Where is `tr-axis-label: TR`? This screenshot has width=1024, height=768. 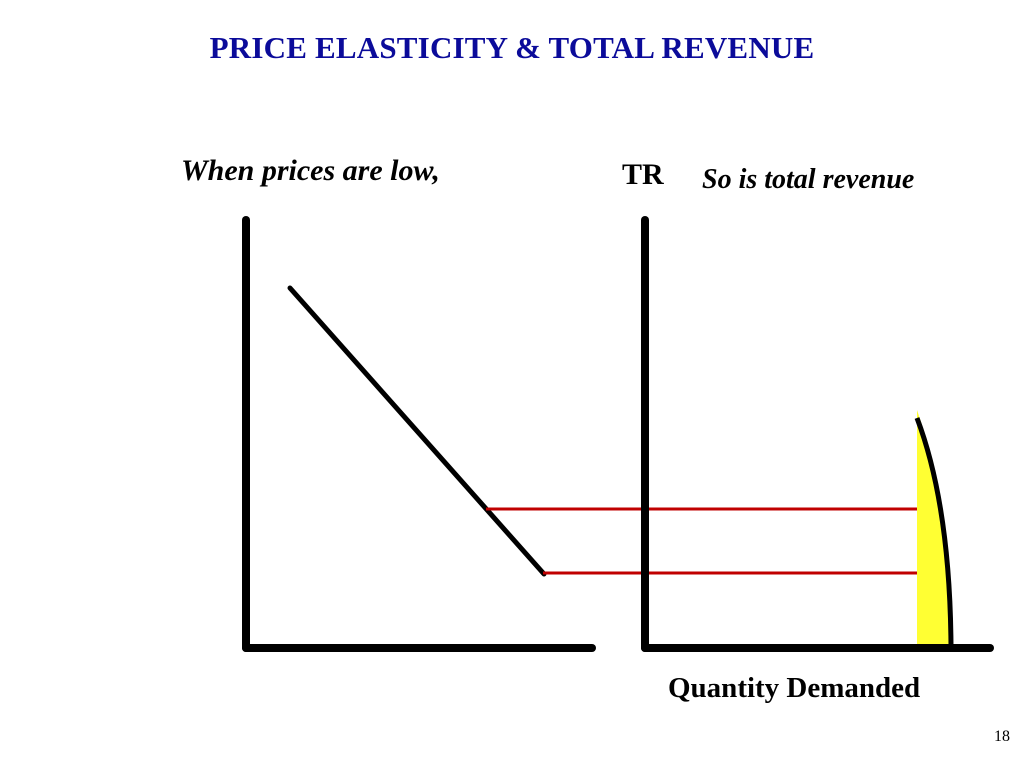 tr-axis-label: TR is located at coordinates (643, 174).